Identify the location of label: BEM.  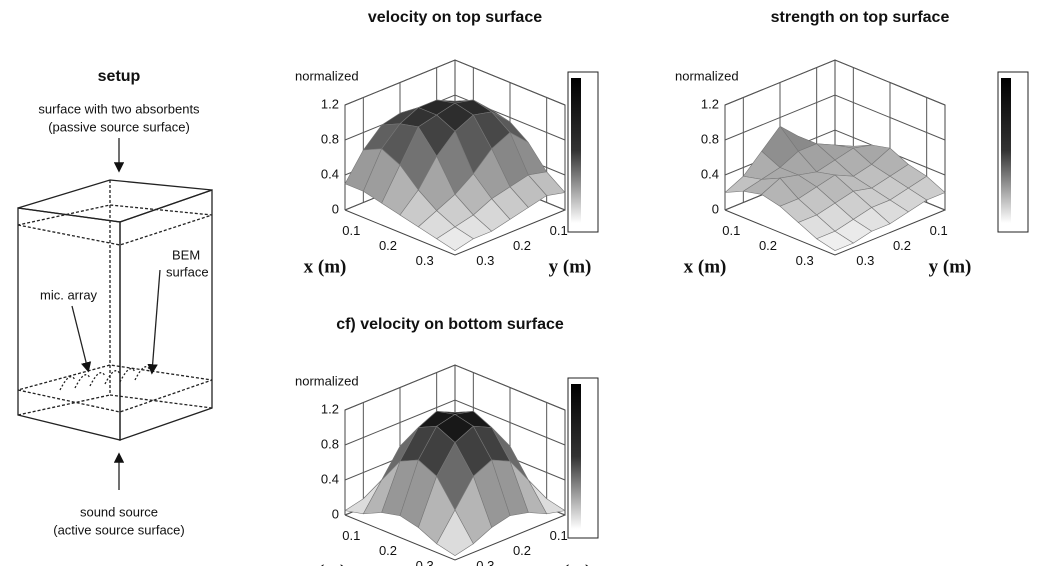
(186, 254).